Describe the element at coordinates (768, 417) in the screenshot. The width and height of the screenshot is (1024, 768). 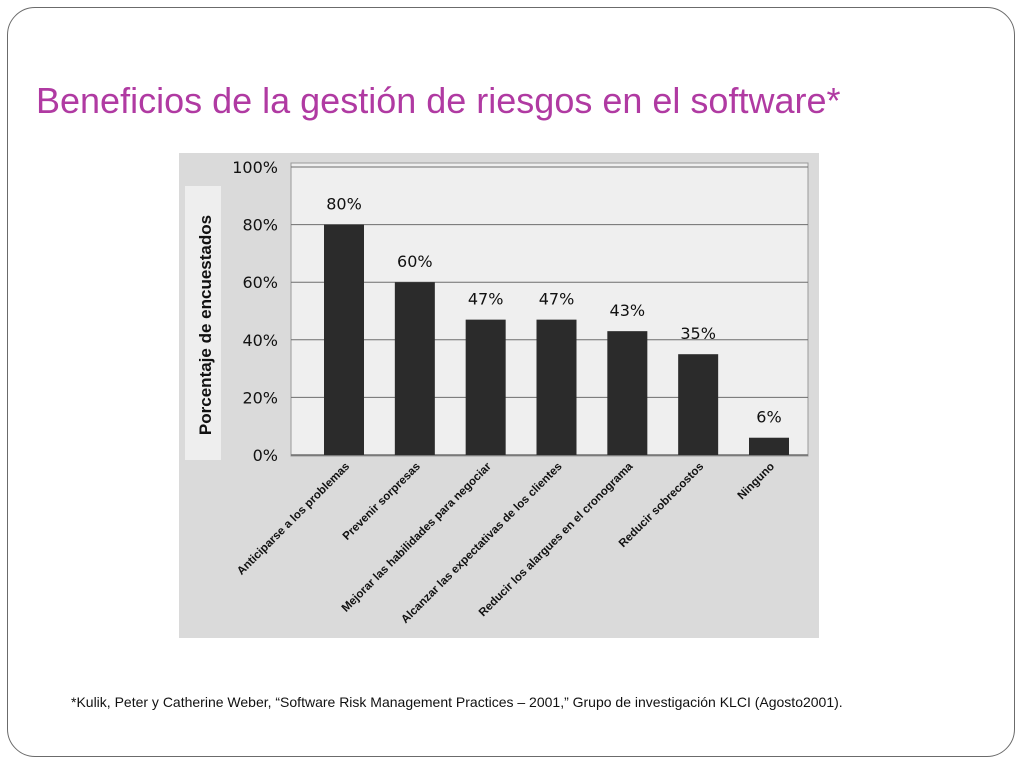
I see `data-label: 6%` at that location.